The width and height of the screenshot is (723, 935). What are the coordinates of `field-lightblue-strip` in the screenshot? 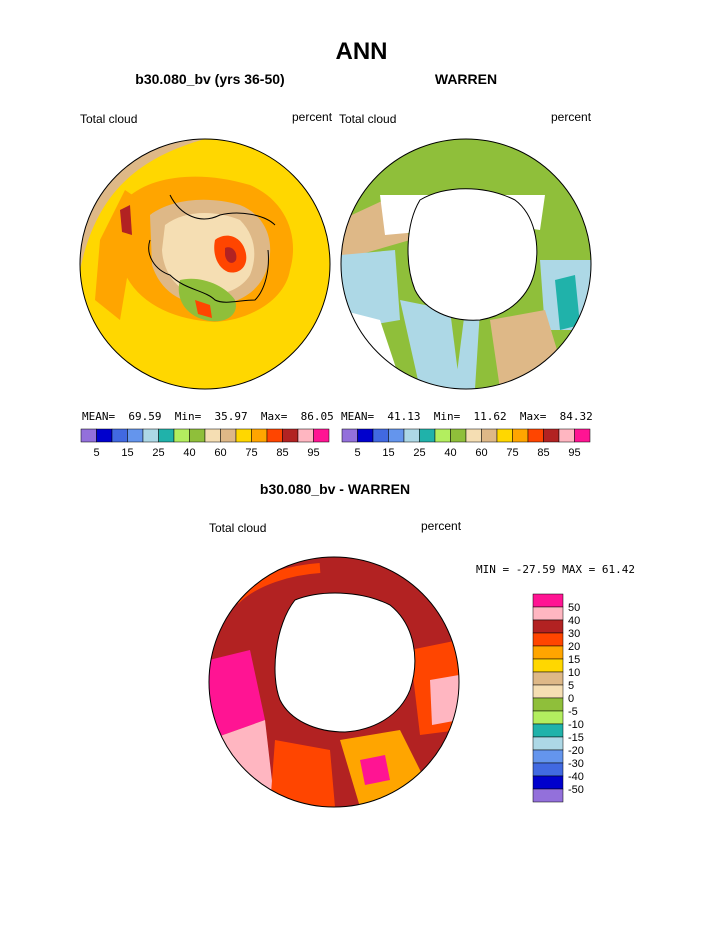 It's located at (467, 349).